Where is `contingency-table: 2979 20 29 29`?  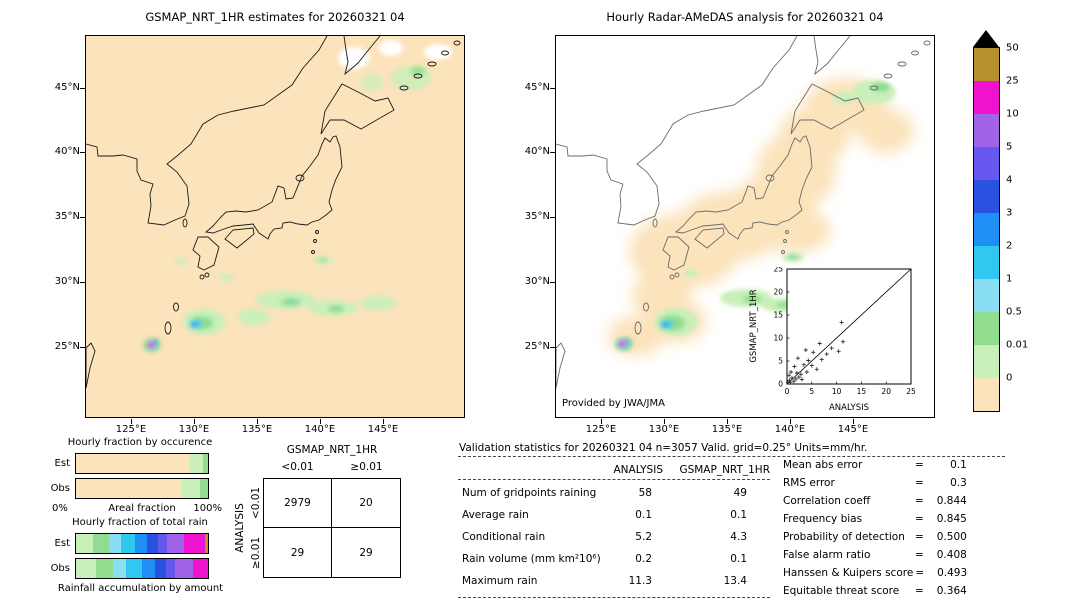 contingency-table: 2979 20 29 29 is located at coordinates (332, 528).